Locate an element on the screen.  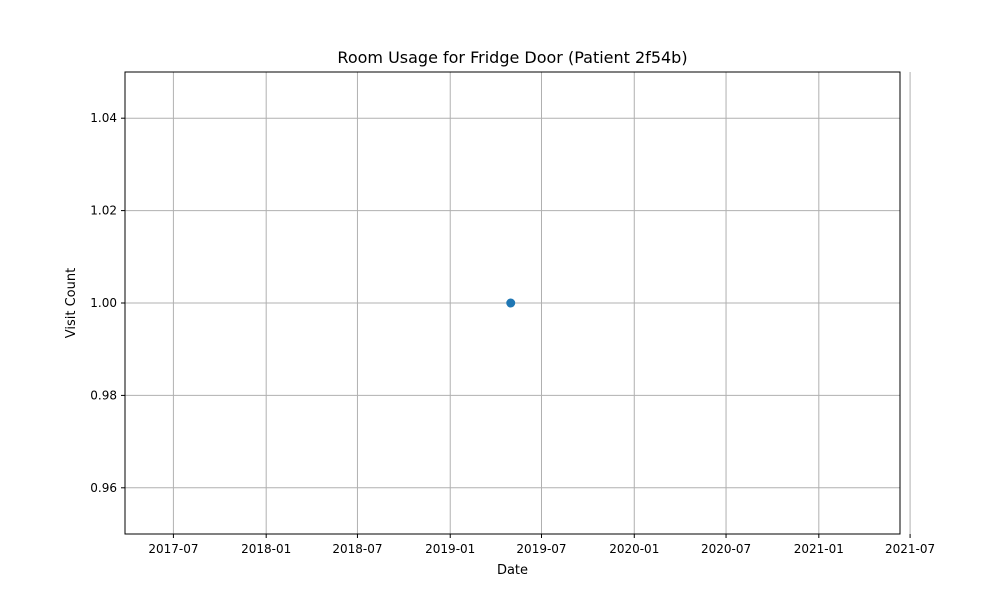
y-tick-label: 1.04 is located at coordinates (103, 118).